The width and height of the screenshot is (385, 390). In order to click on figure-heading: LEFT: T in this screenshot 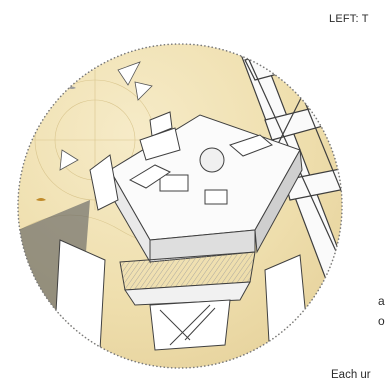, I will do `click(349, 19)`.